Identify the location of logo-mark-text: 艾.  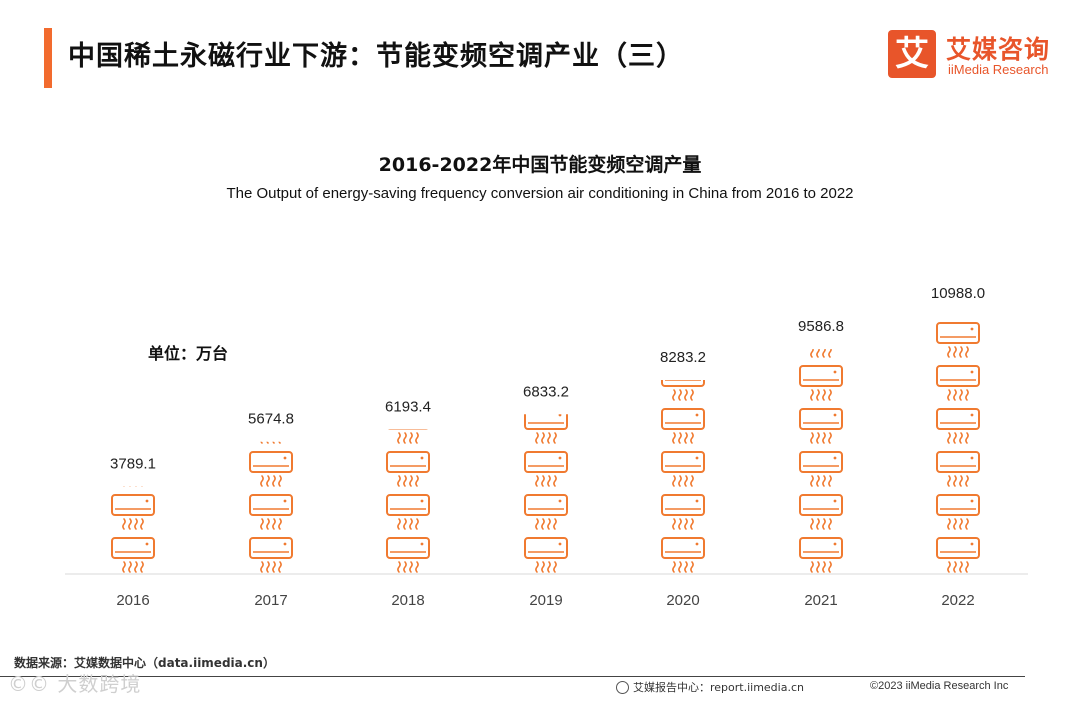
(912, 54).